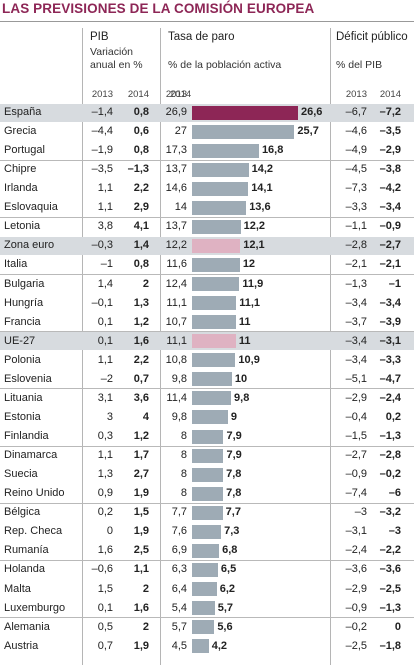 Image resolution: width=414 pixels, height=671 pixels. Describe the element at coordinates (16, 264) in the screenshot. I see `country-label: Italia` at that location.